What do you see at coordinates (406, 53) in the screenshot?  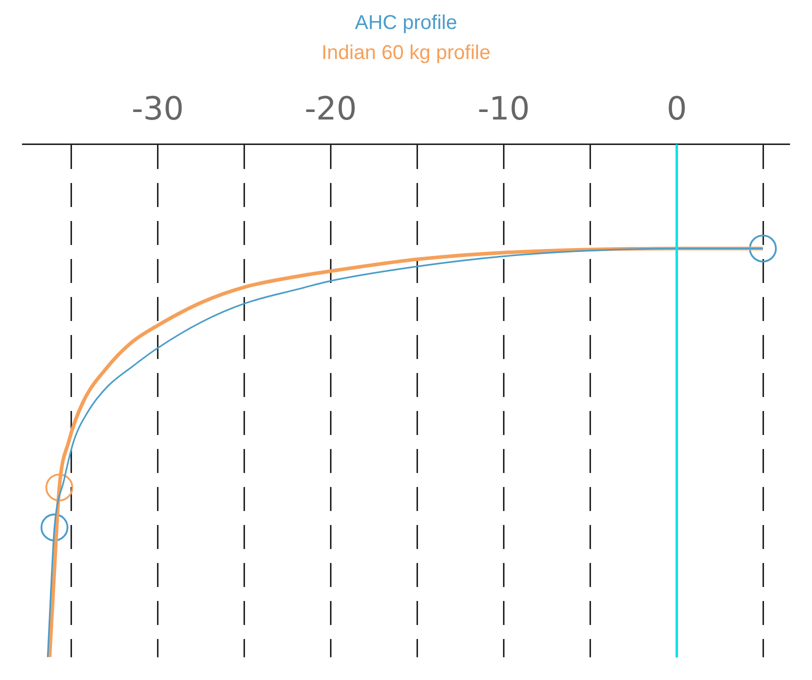 I see `text: Indian 60 kg profile` at bounding box center [406, 53].